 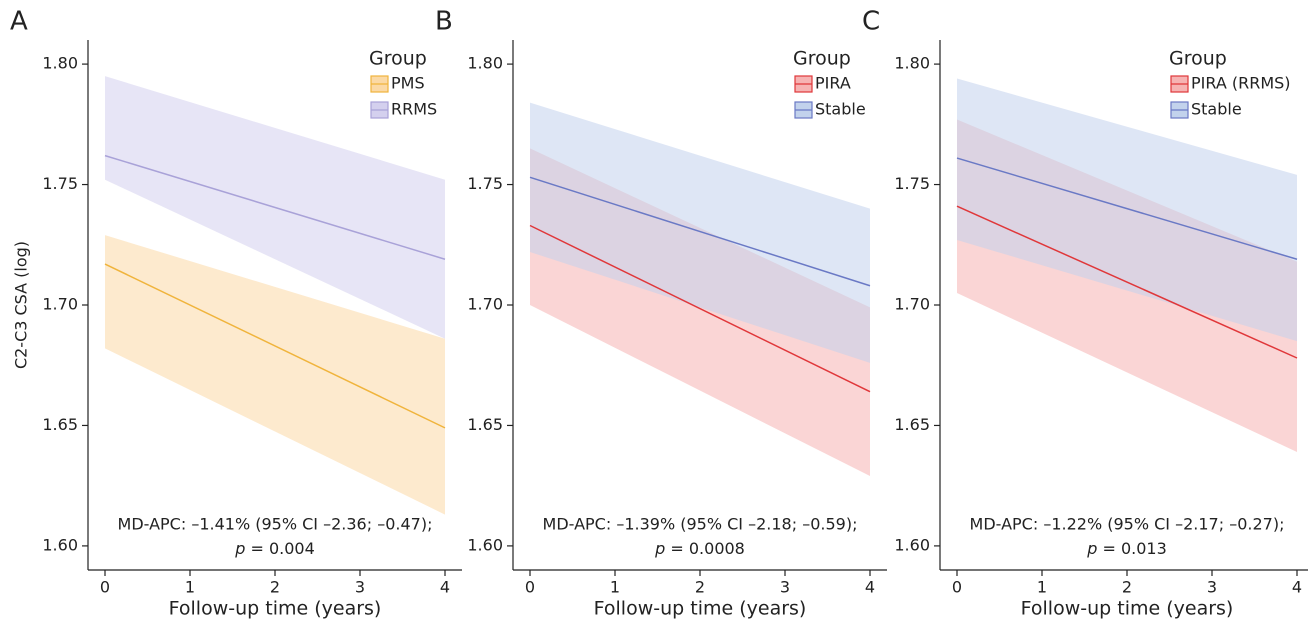 I want to click on annotation: MD-APC: –1.22% (95% CI –2.17; –0.27);, so click(x=1127, y=524).